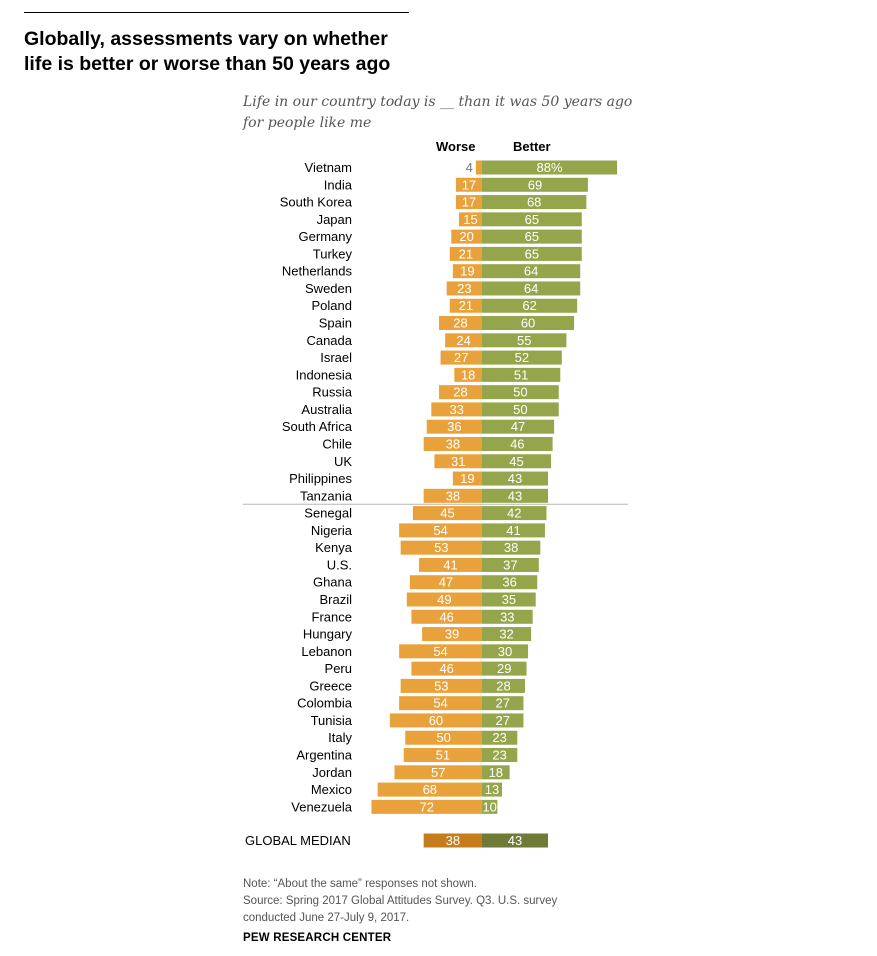  I want to click on better-value-18: 43, so click(515, 478).